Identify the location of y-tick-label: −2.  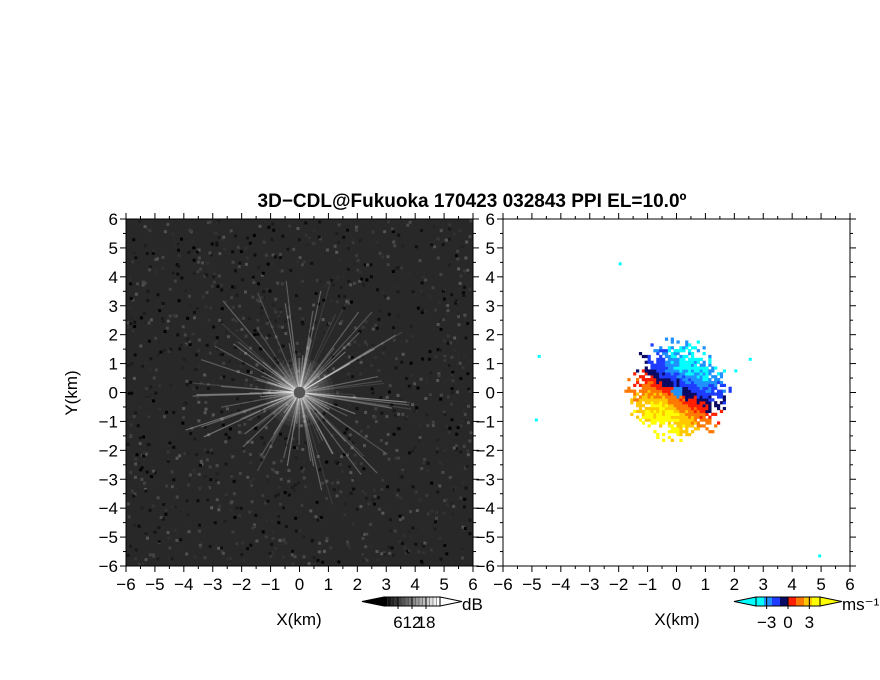
(485, 450).